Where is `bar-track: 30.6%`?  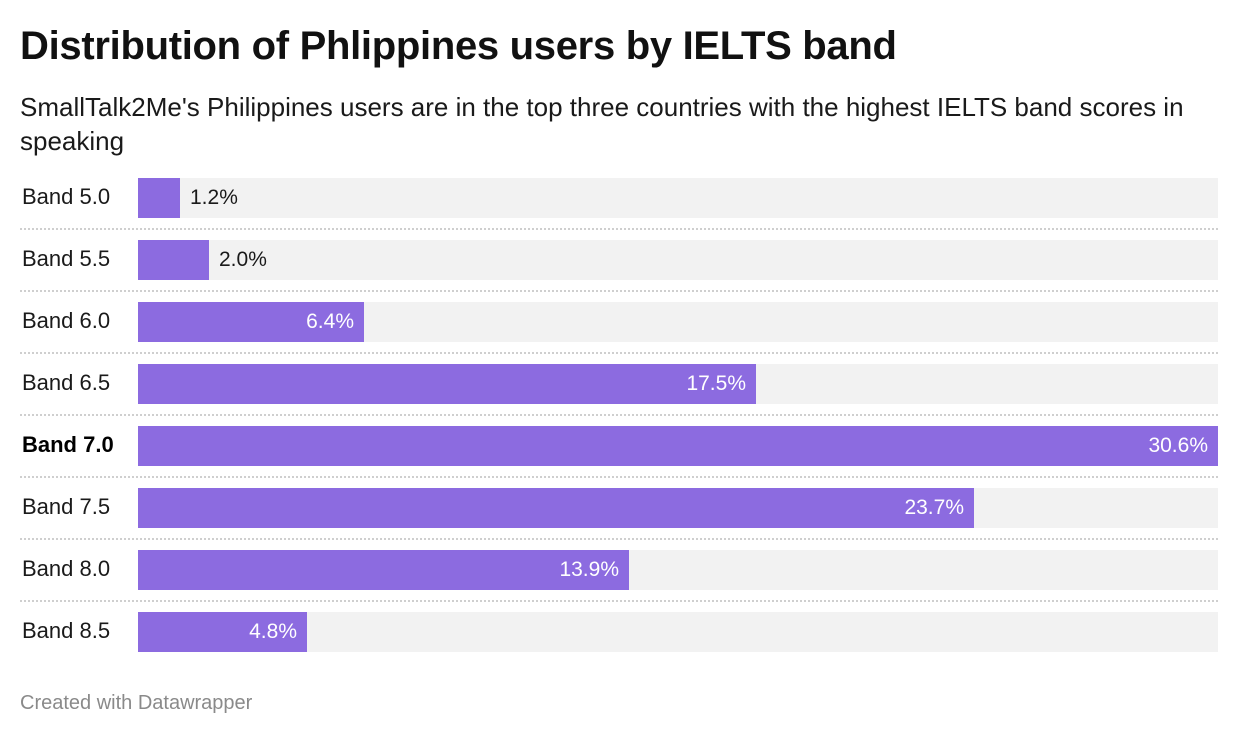 bar-track: 30.6% is located at coordinates (678, 446).